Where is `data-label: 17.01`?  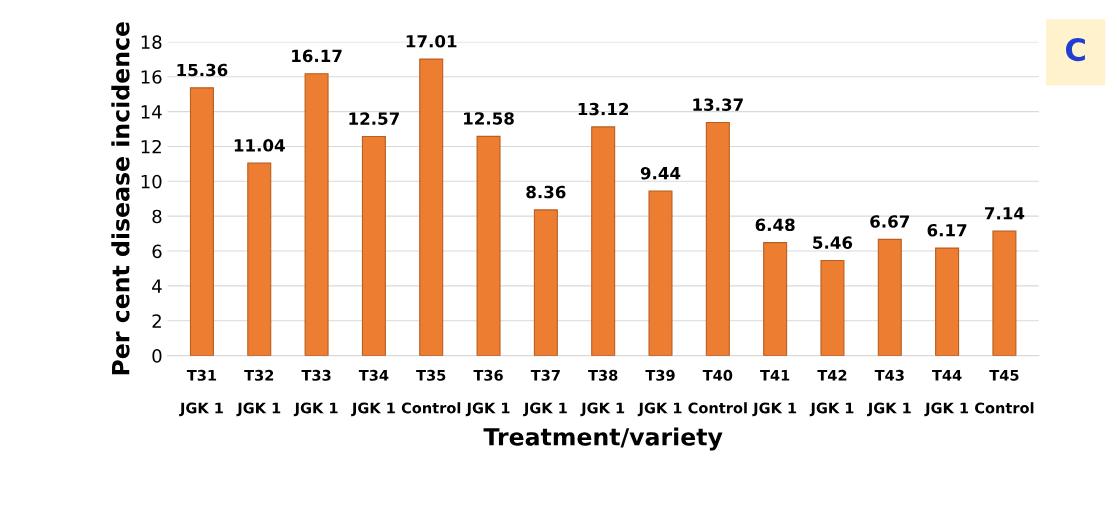
data-label: 17.01 is located at coordinates (431, 41).